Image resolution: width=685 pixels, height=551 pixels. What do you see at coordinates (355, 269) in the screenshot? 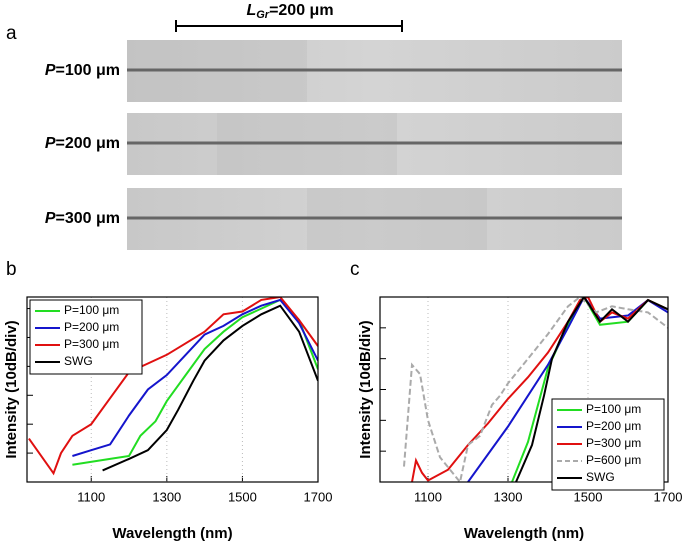
I see `panel-label: c` at bounding box center [355, 269].